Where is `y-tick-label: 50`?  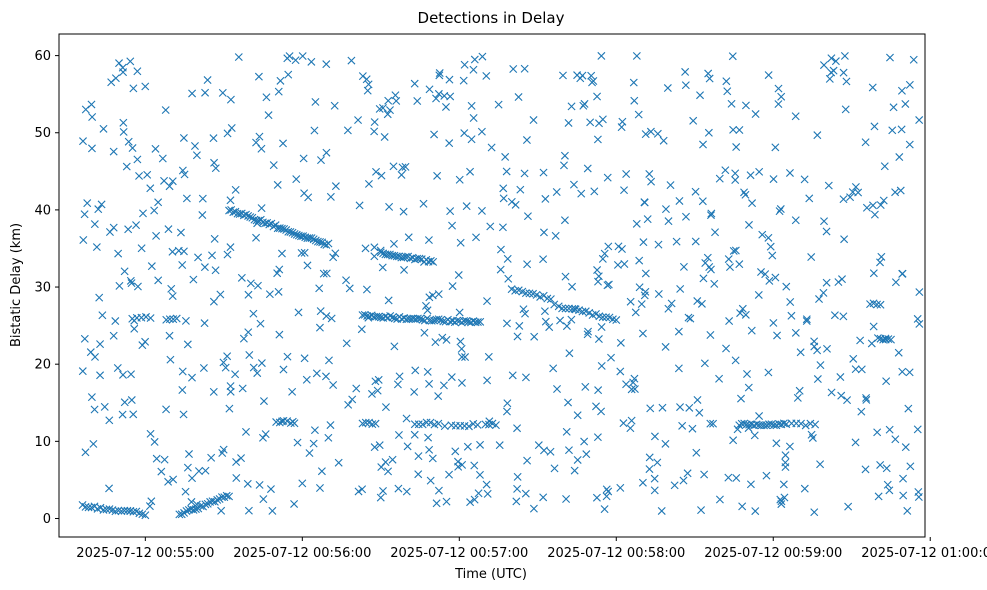 y-tick-label: 50 is located at coordinates (42, 133).